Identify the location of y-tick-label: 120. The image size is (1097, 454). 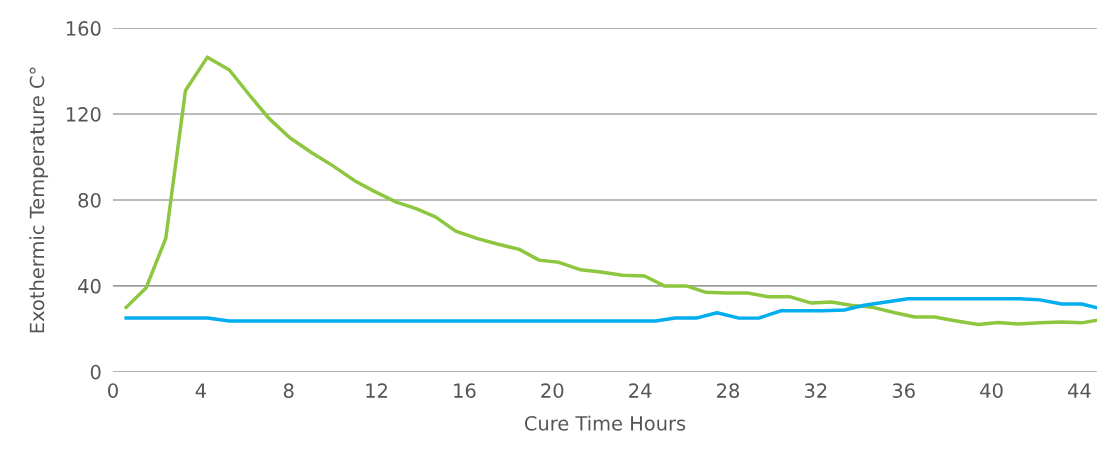
(83, 114).